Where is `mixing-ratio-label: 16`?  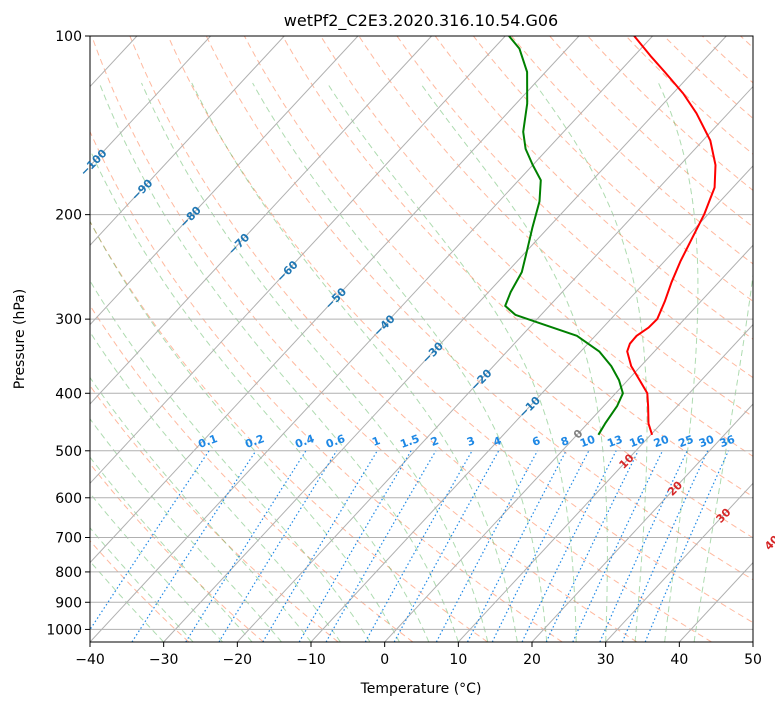 mixing-ratio-label: 16 is located at coordinates (637, 442).